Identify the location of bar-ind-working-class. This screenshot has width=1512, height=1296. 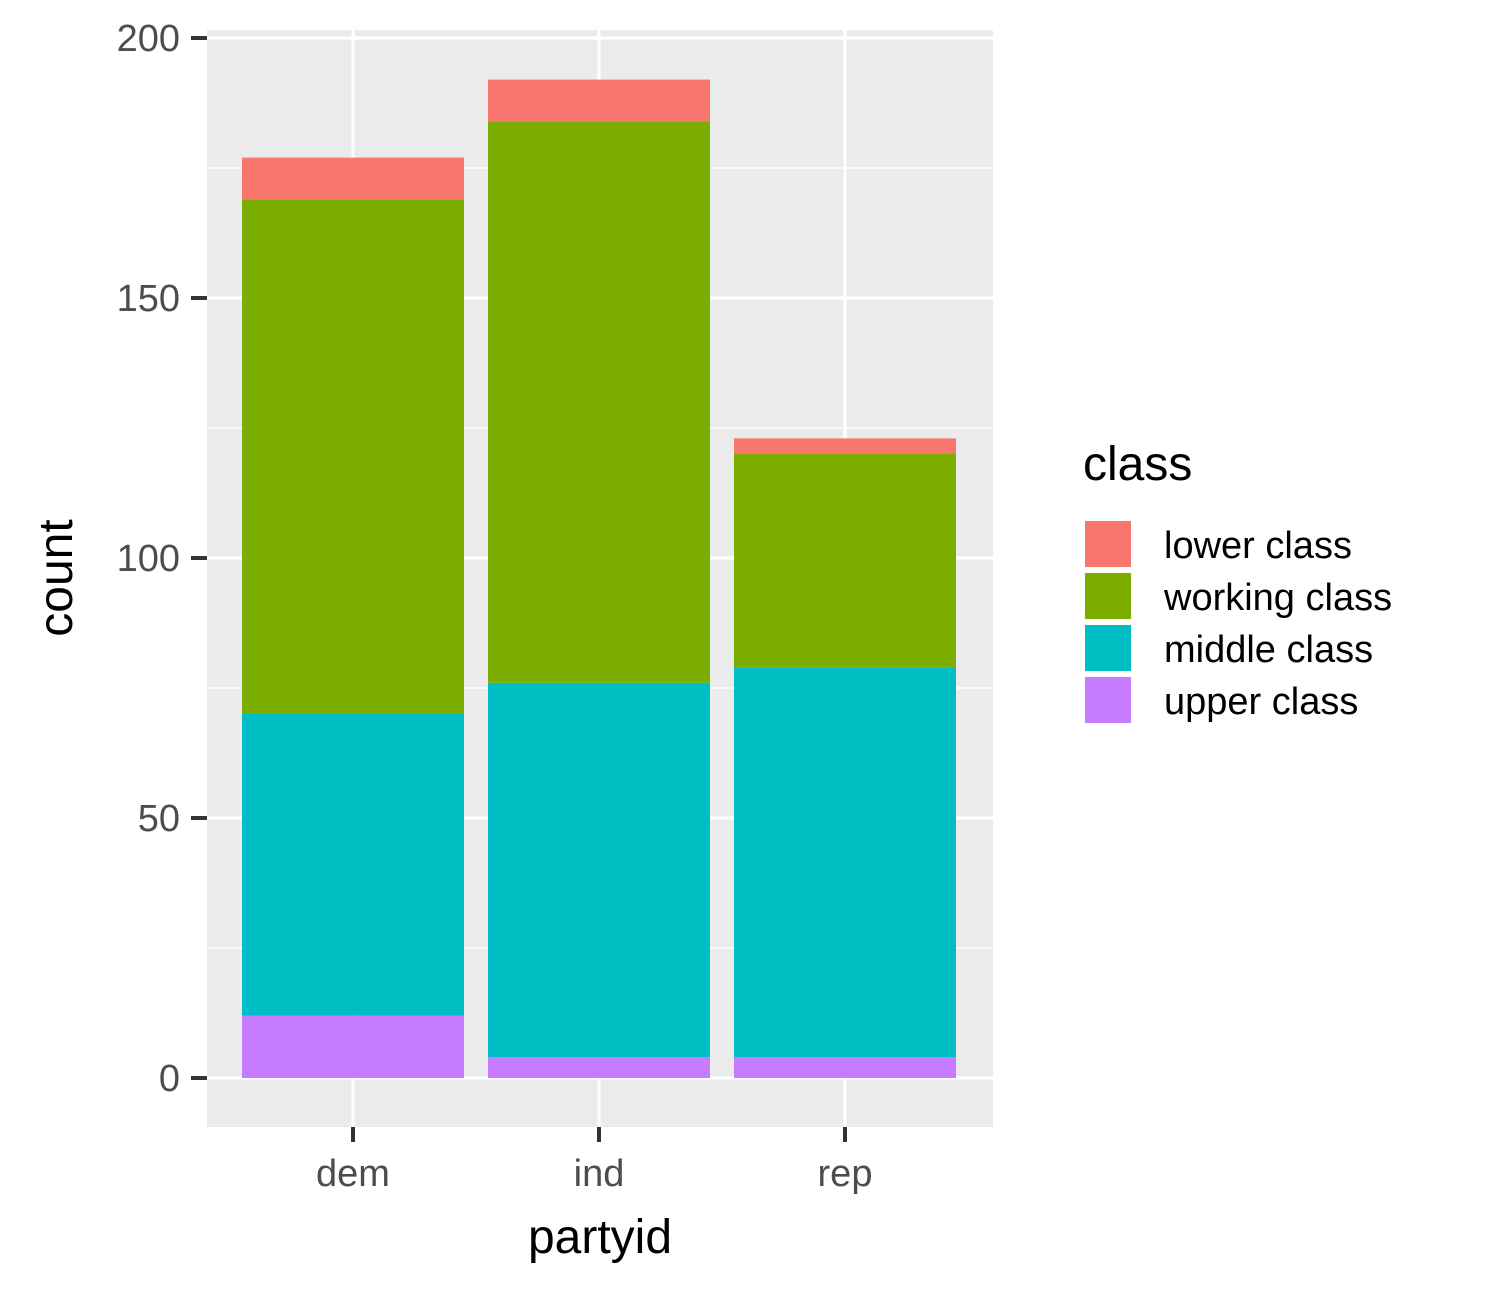
(599, 402).